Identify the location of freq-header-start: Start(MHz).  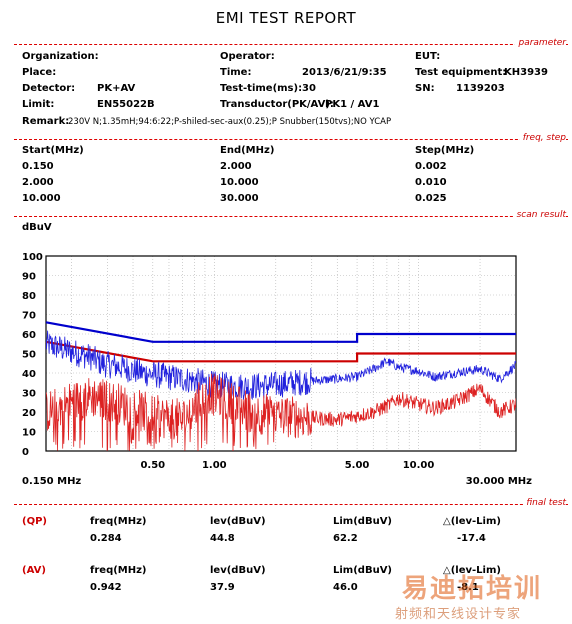
(53, 150).